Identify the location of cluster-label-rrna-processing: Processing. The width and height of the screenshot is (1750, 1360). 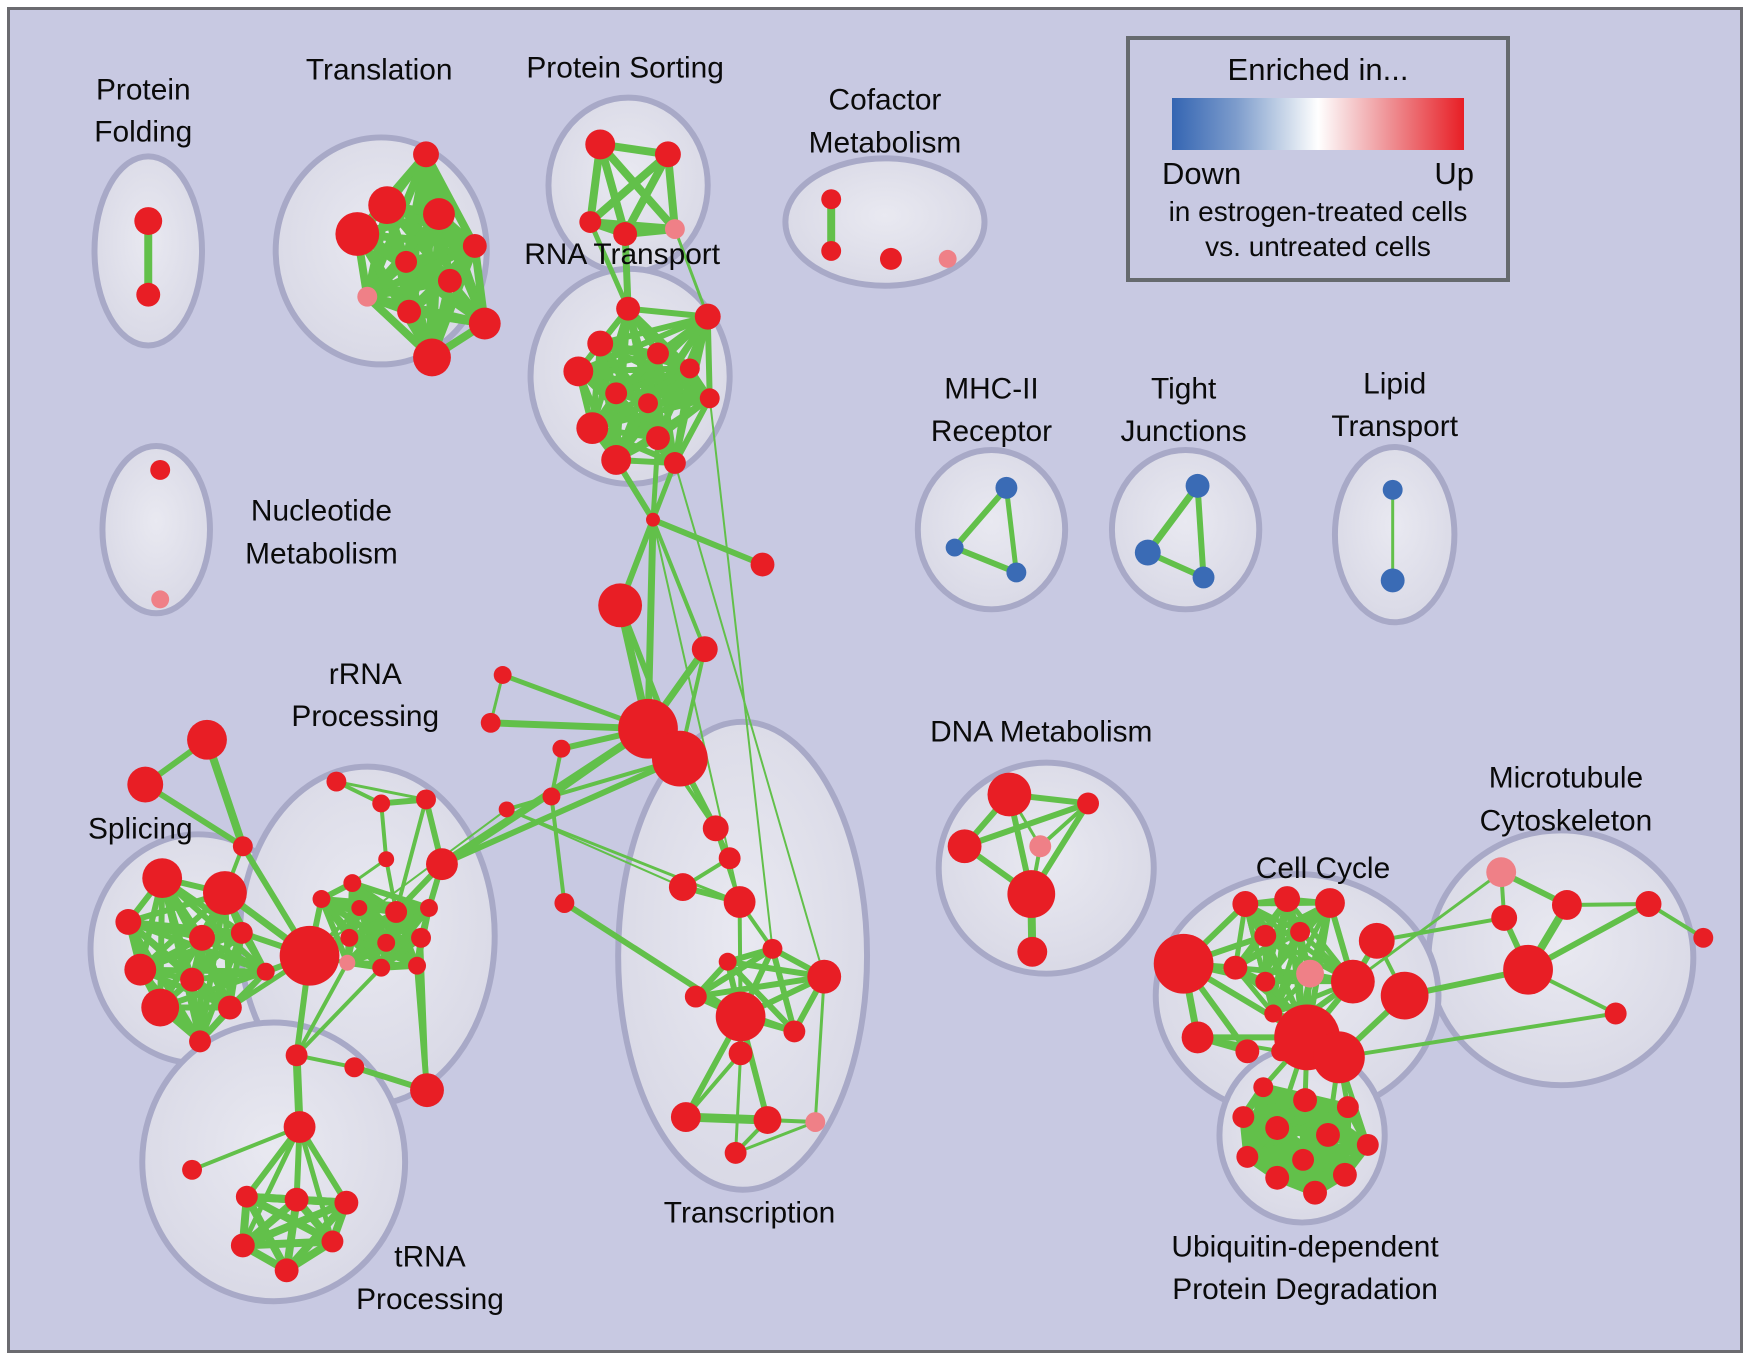
(365, 716).